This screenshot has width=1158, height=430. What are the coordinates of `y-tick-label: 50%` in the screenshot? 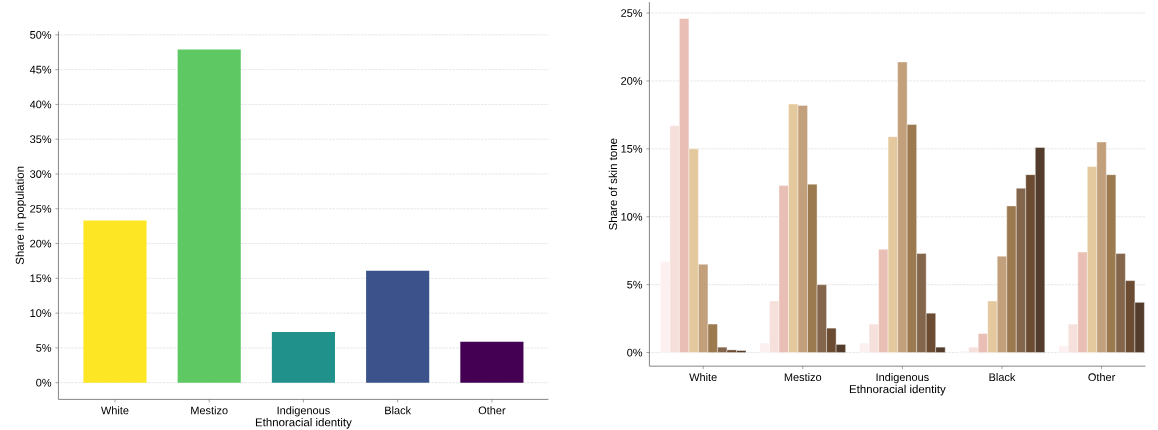 It's located at (41, 34).